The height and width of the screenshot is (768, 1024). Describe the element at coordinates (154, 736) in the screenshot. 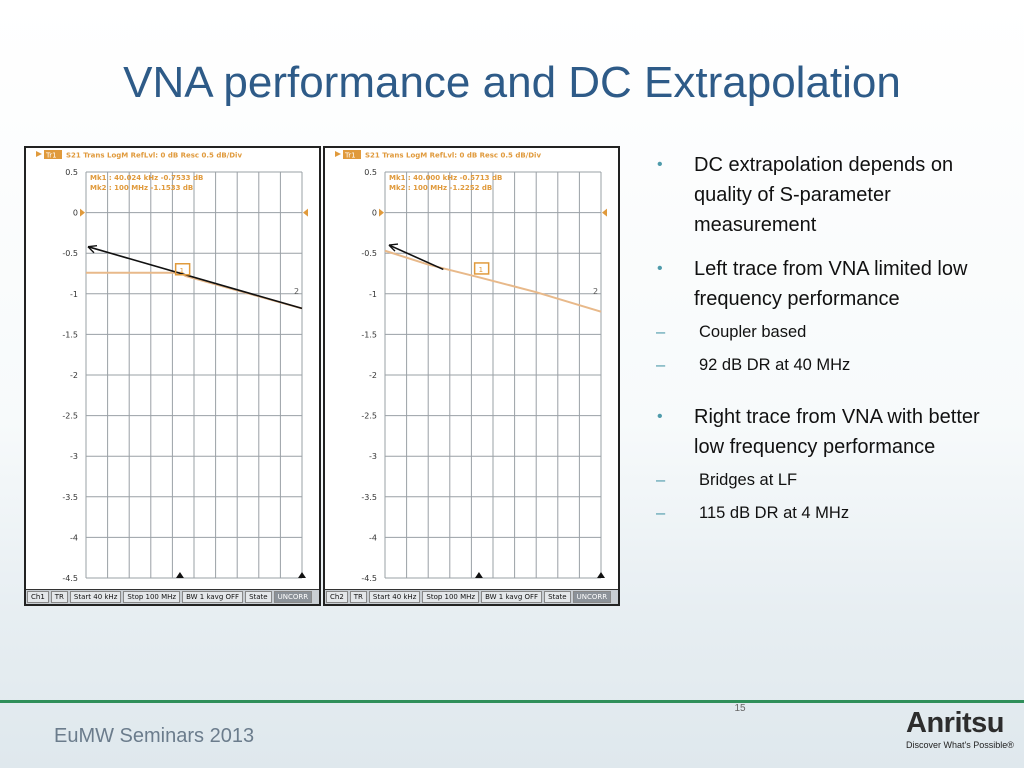

I see `footer-text: EuMW Seminars 2013` at that location.